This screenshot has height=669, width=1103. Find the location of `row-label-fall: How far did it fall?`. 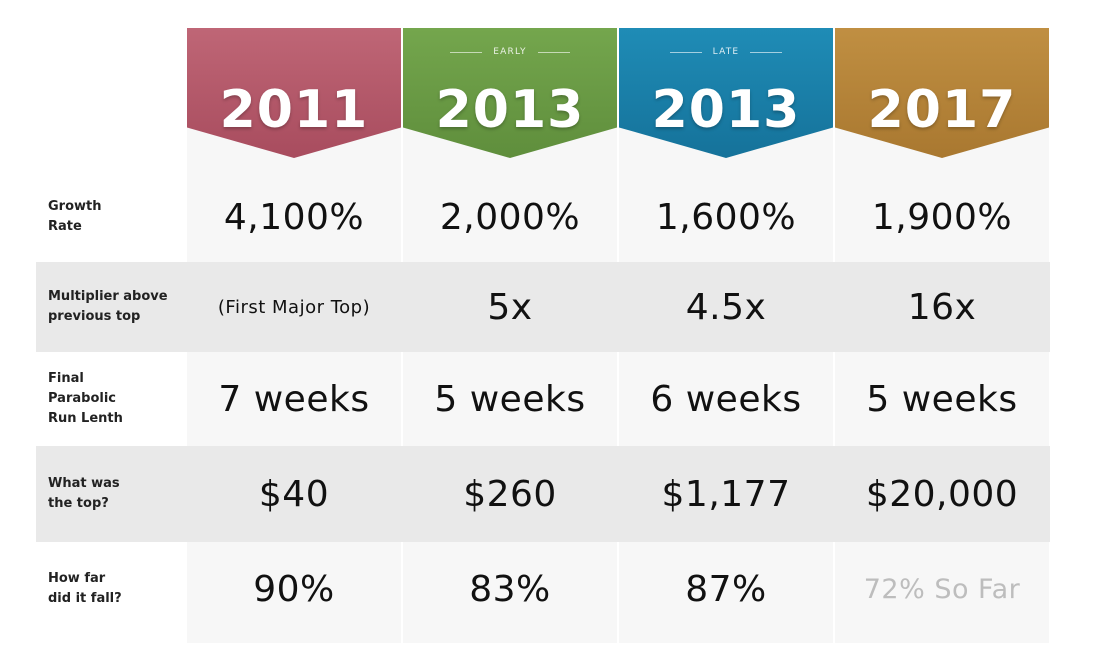

row-label-fall: How far did it fall? is located at coordinates (115, 589).